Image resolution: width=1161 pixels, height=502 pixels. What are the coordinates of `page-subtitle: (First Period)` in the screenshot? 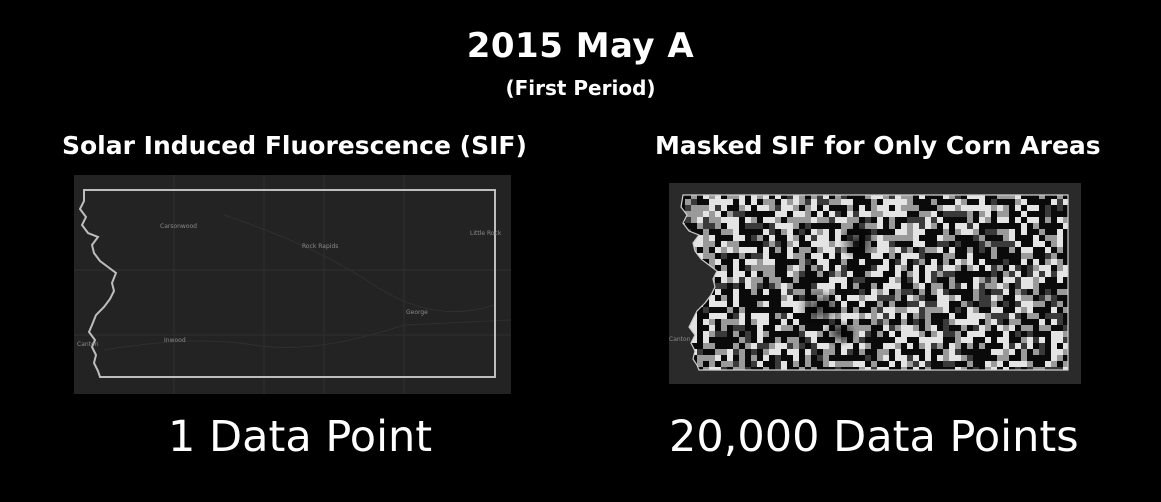 It's located at (580, 88).